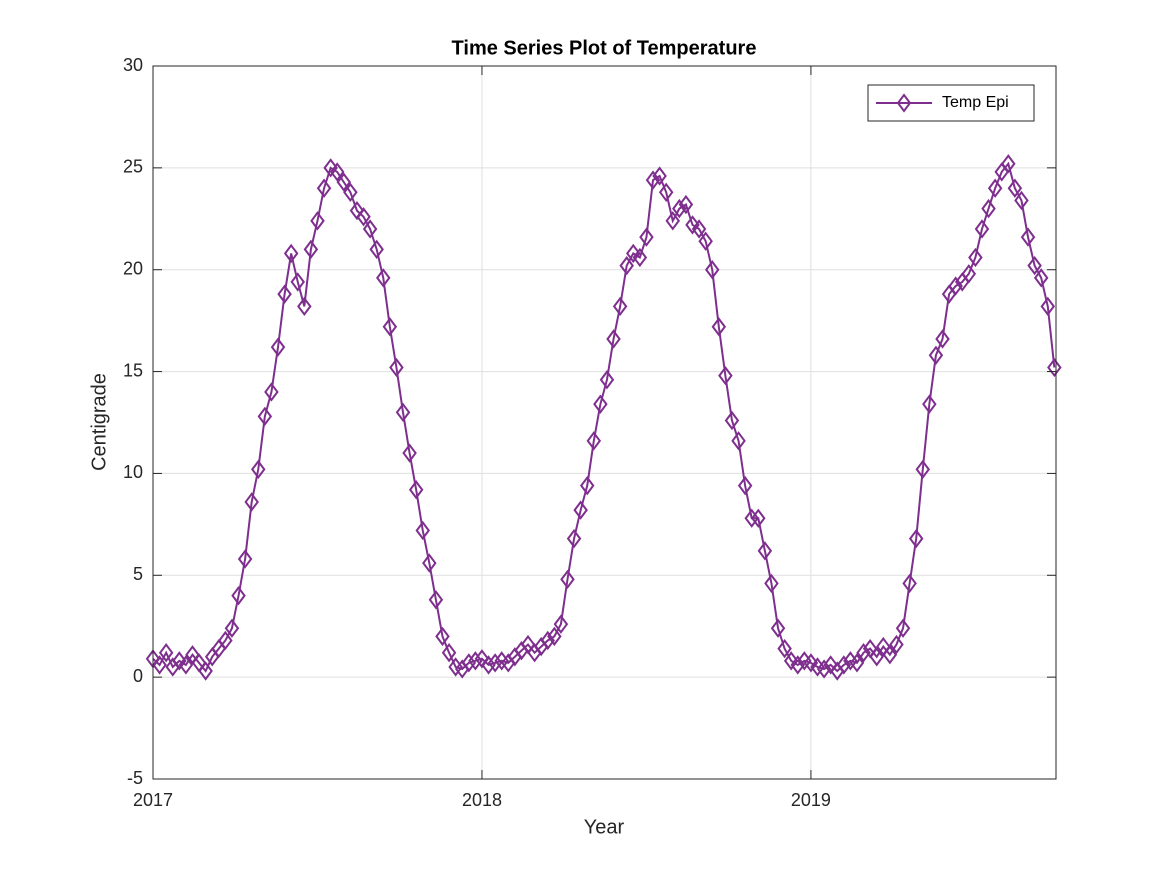 This screenshot has height=875, width=1167. Describe the element at coordinates (99, 422) in the screenshot. I see `y-axis-label: Centigrade` at that location.